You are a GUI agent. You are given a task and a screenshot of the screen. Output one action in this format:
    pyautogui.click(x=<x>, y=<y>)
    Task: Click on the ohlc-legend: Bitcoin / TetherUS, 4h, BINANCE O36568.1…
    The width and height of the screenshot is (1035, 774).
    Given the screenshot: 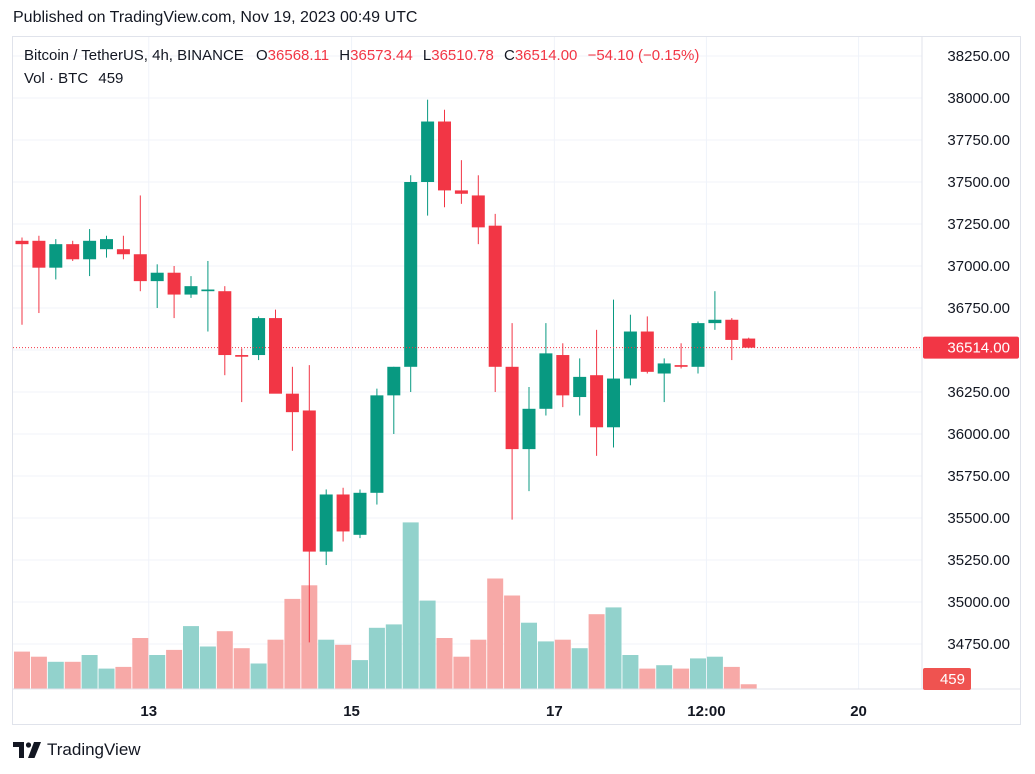 What is the action you would take?
    pyautogui.click(x=361, y=55)
    